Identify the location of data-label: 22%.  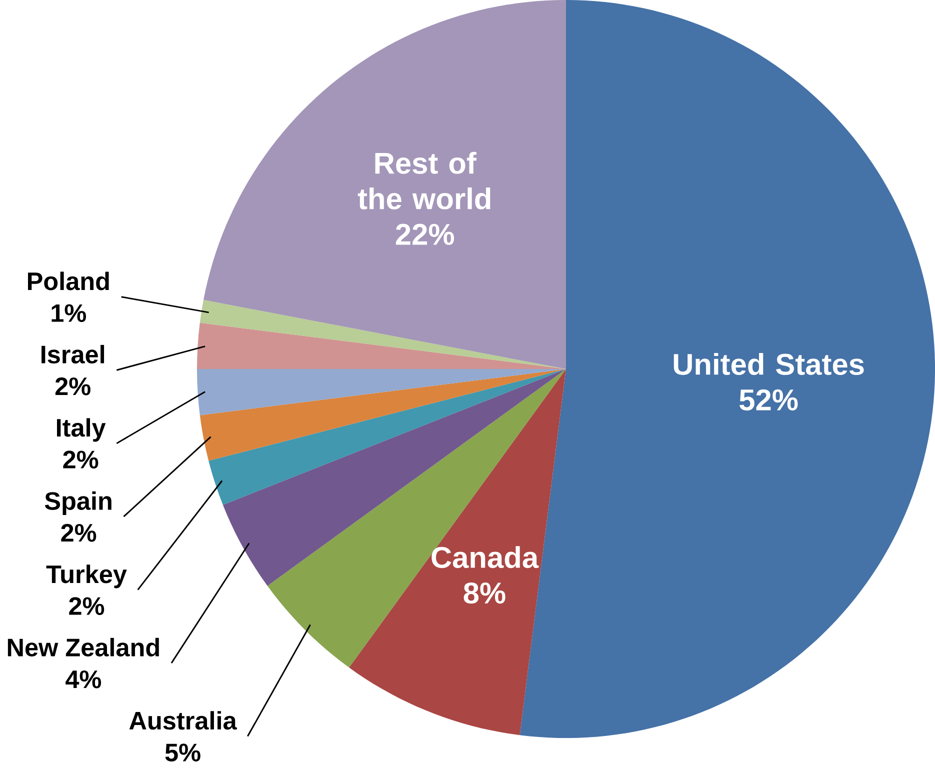
(425, 235).